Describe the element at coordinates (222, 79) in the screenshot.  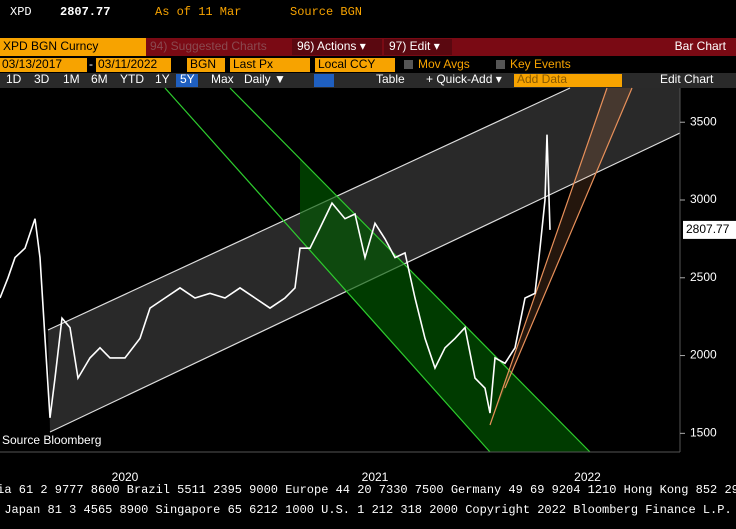
I see `period-button: Max` at that location.